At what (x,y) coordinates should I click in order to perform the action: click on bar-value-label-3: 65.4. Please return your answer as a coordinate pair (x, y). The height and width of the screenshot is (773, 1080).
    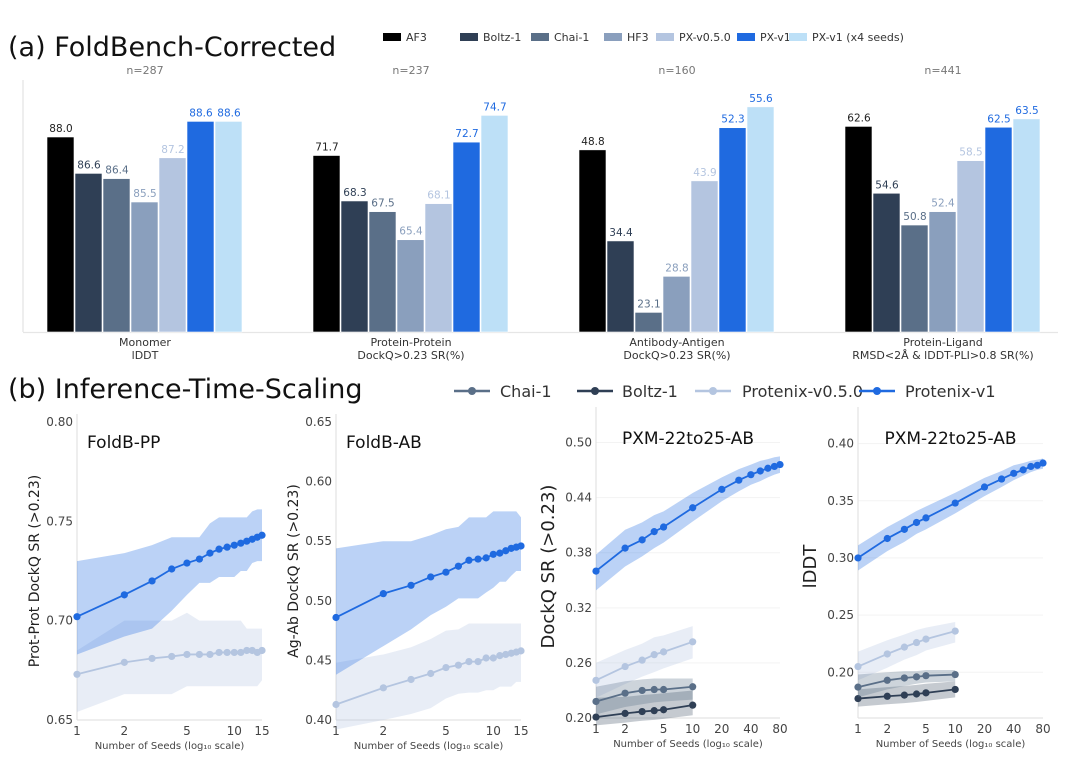
    Looking at the image, I should click on (411, 232).